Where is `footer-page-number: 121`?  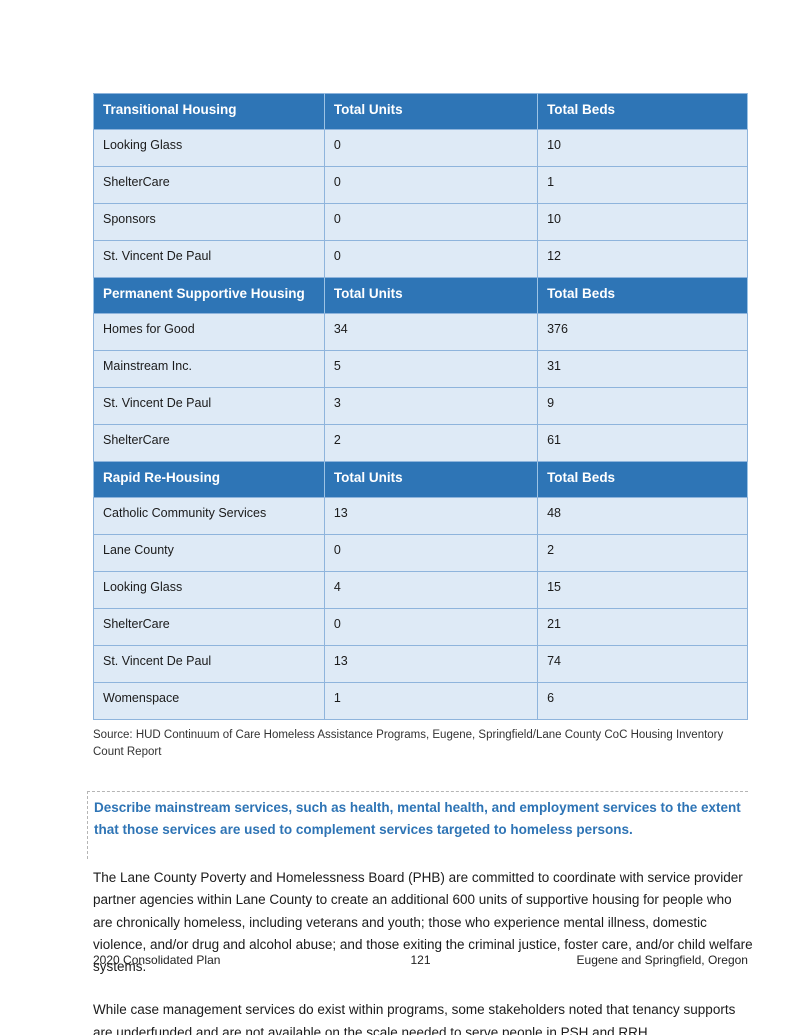 footer-page-number: 121 is located at coordinates (420, 960).